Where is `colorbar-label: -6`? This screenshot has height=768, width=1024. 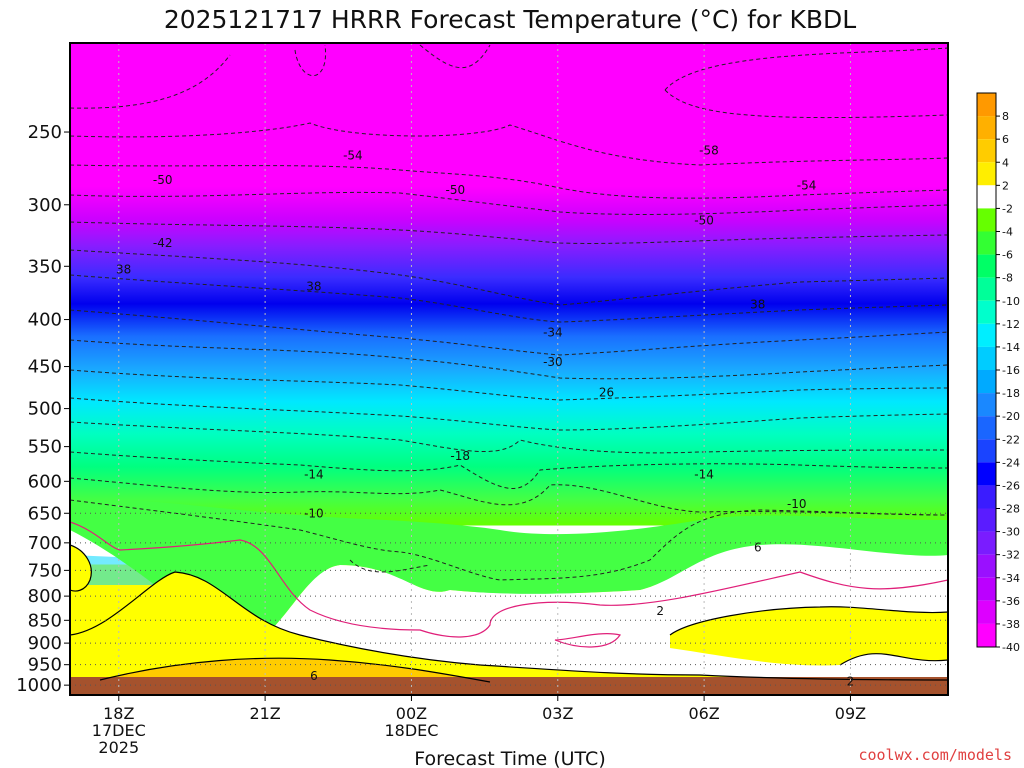
colorbar-label: -6 is located at coordinates (1007, 255).